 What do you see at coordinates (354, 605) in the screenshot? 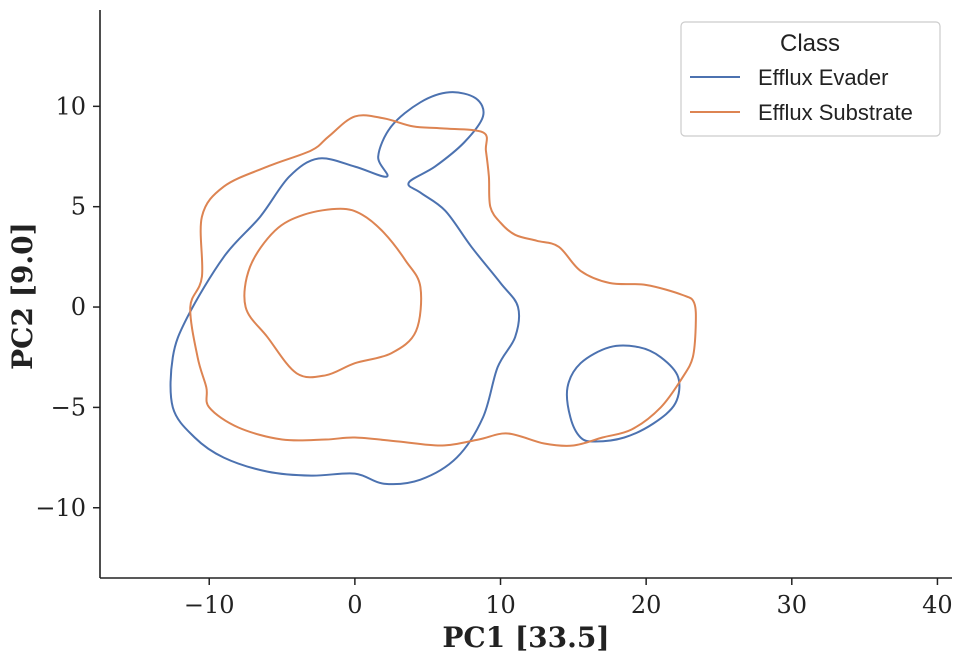
I see `x-tick-label: 0` at bounding box center [354, 605].